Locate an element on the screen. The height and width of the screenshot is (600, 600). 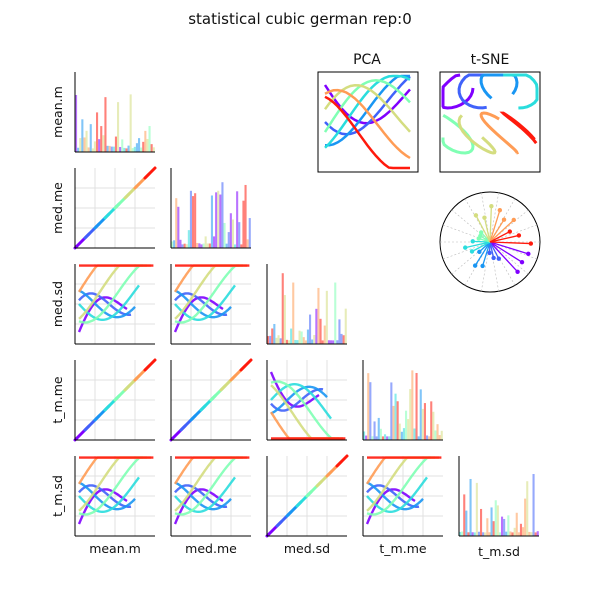
y-axis-labels: mean.m med.me med.sd t_m.me t_m.sd is located at coordinates (57, 301).